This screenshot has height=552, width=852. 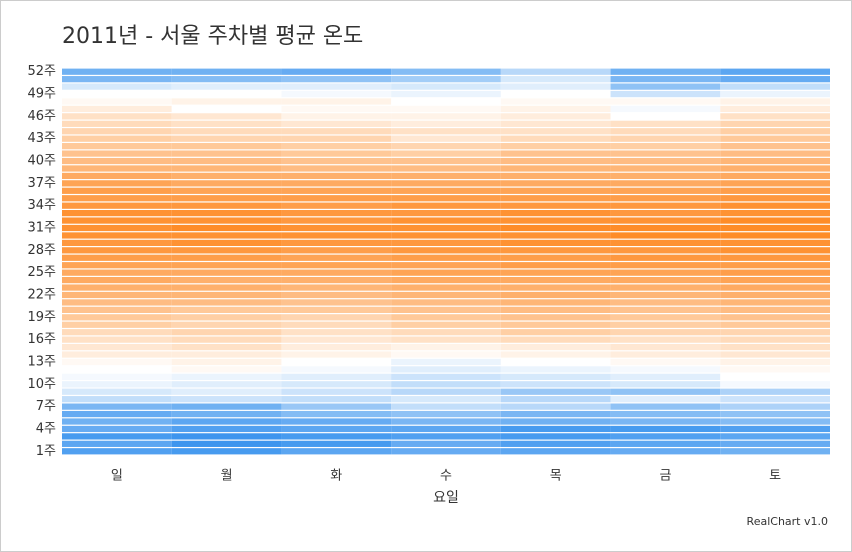 What do you see at coordinates (446, 476) in the screenshot?
I see `x-tick-label: 수` at bounding box center [446, 476].